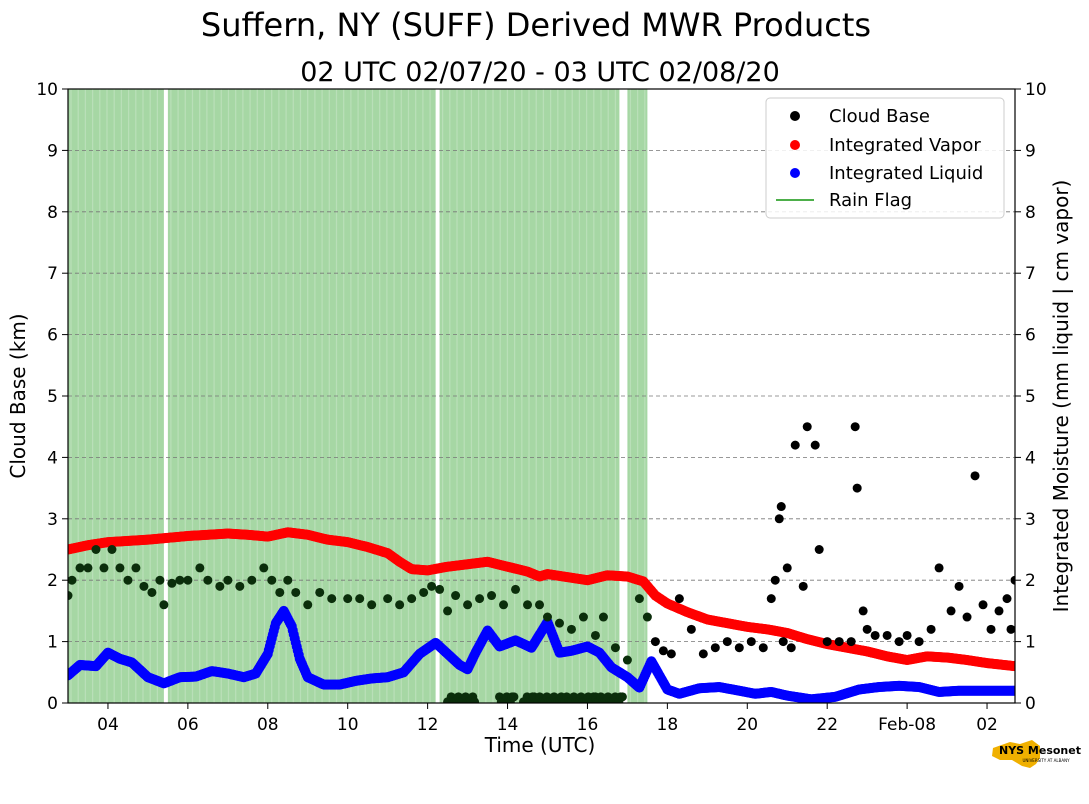 This screenshot has height=804, width=1089. I want to click on x-tick-label: Feb-08, so click(907, 725).